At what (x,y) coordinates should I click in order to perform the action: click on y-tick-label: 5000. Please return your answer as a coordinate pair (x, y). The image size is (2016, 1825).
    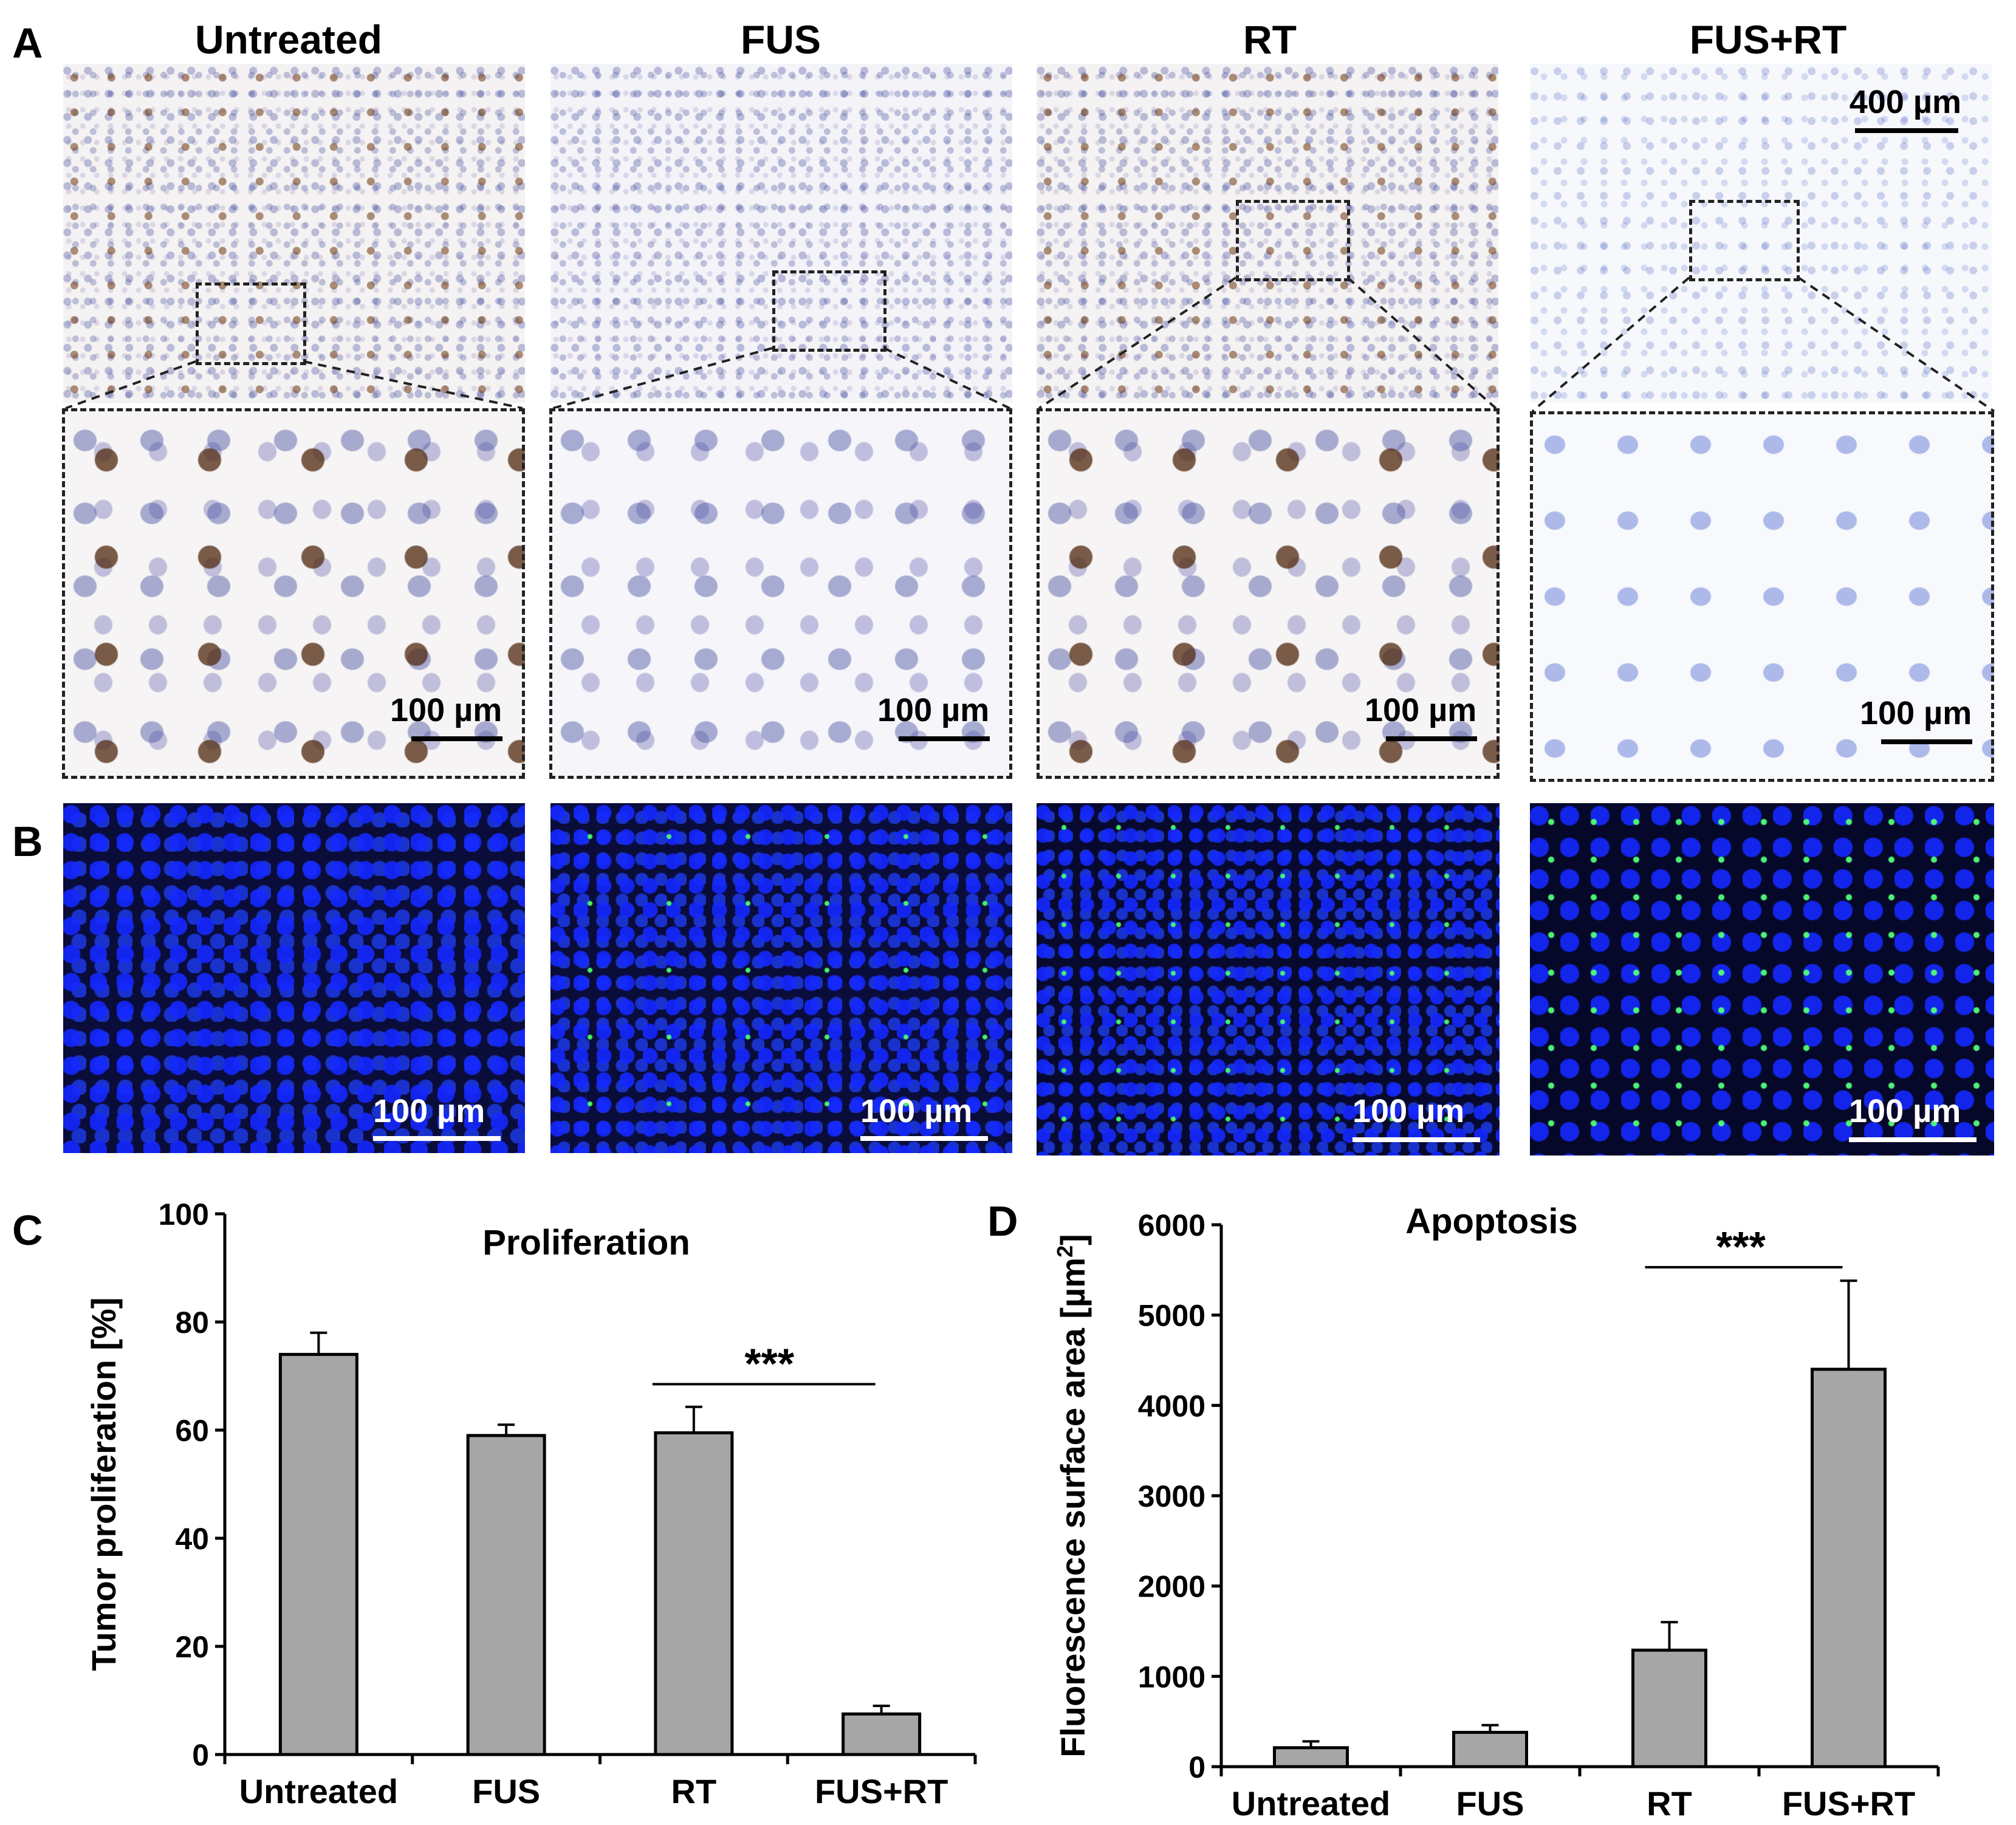
    Looking at the image, I should click on (1171, 1316).